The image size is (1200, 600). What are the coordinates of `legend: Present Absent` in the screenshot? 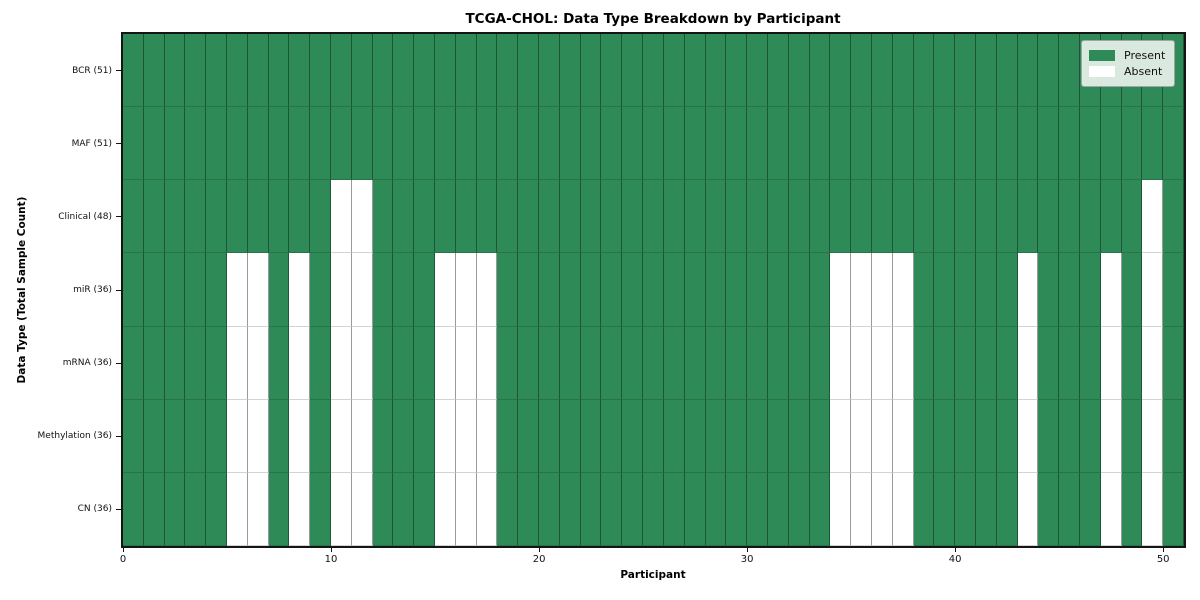 It's located at (1128, 63).